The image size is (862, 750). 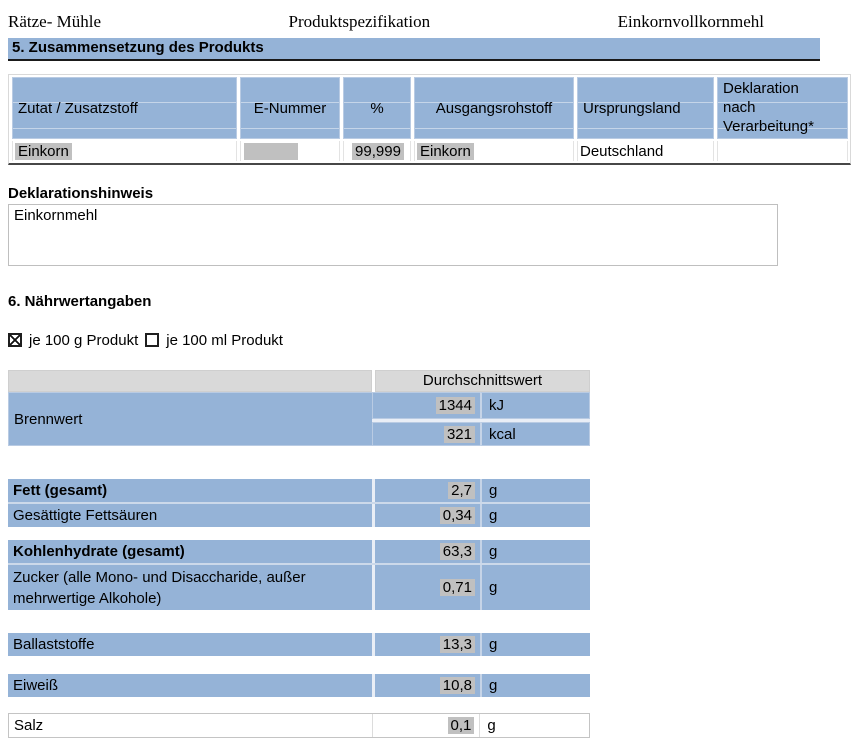 What do you see at coordinates (457, 587) in the screenshot?
I see `zucker-field: 0,71` at bounding box center [457, 587].